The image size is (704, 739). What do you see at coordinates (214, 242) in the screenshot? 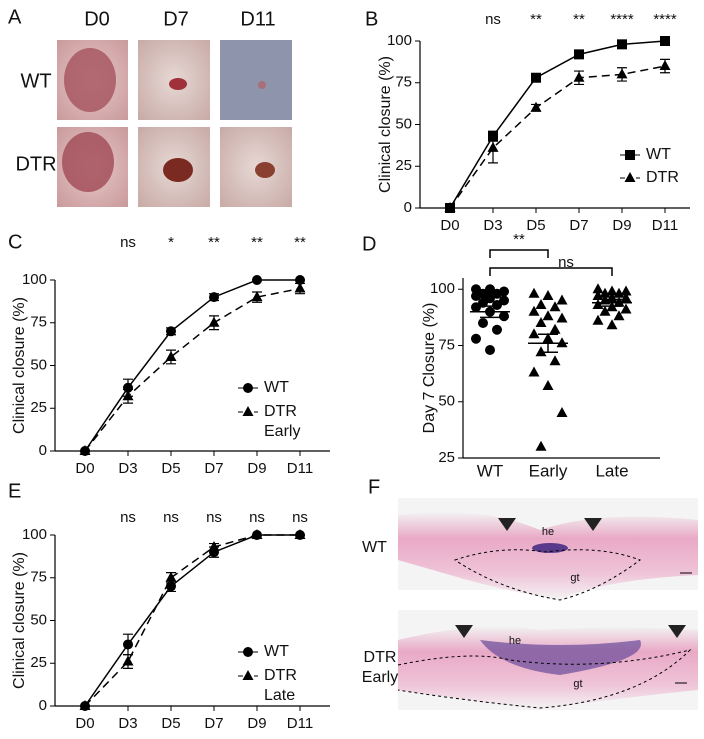
I see `significance-label: **` at bounding box center [214, 242].